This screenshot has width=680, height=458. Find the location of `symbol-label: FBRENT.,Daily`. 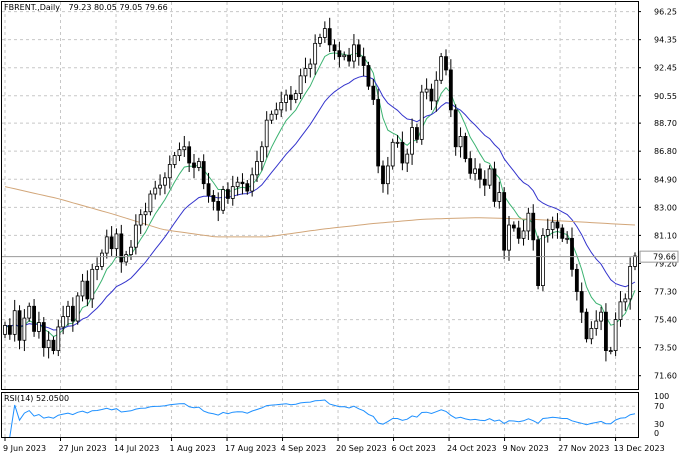

symbol-label: FBRENT.,Daily is located at coordinates (32, 7).